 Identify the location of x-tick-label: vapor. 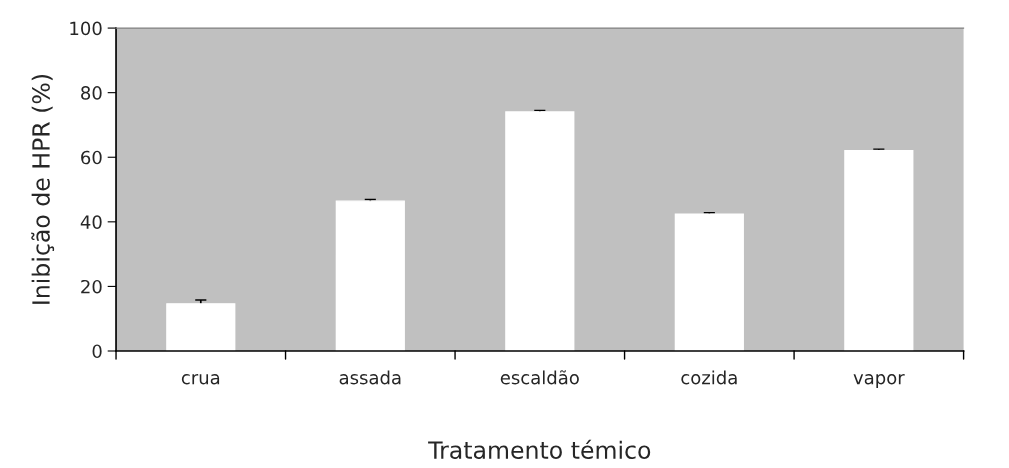
(879, 381).